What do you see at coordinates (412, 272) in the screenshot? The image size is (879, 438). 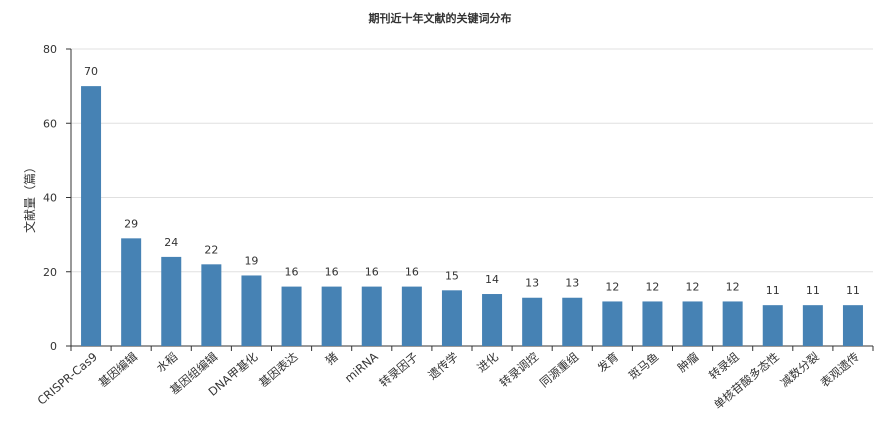 I see `data-label-8: 16` at bounding box center [412, 272].